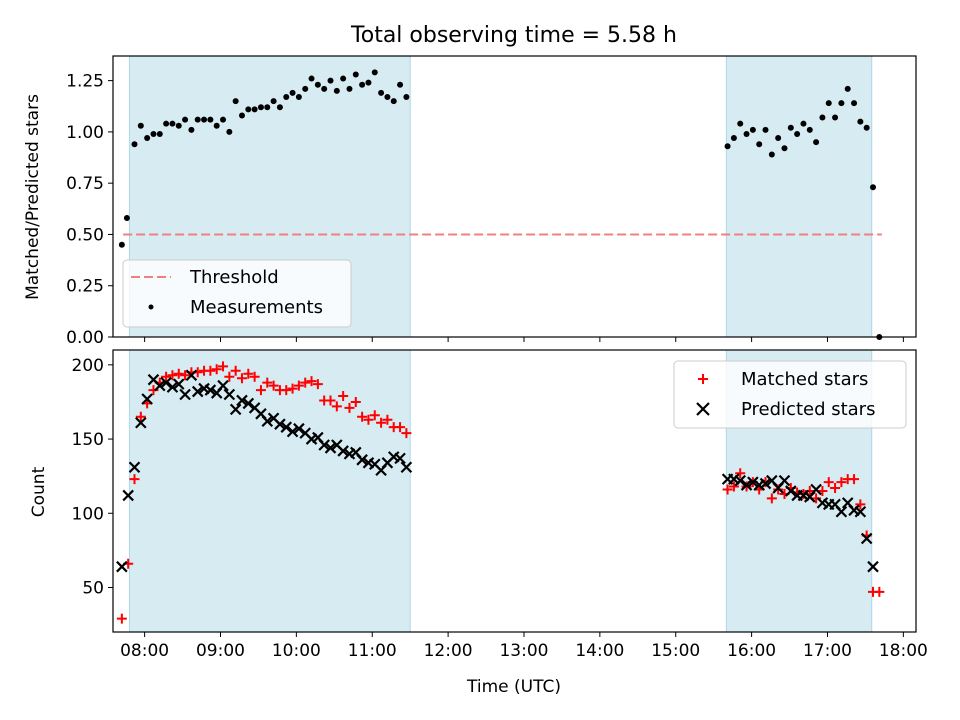 The image size is (960, 720). Describe the element at coordinates (703, 379) in the screenshot. I see `legend-matched-swatch` at that location.